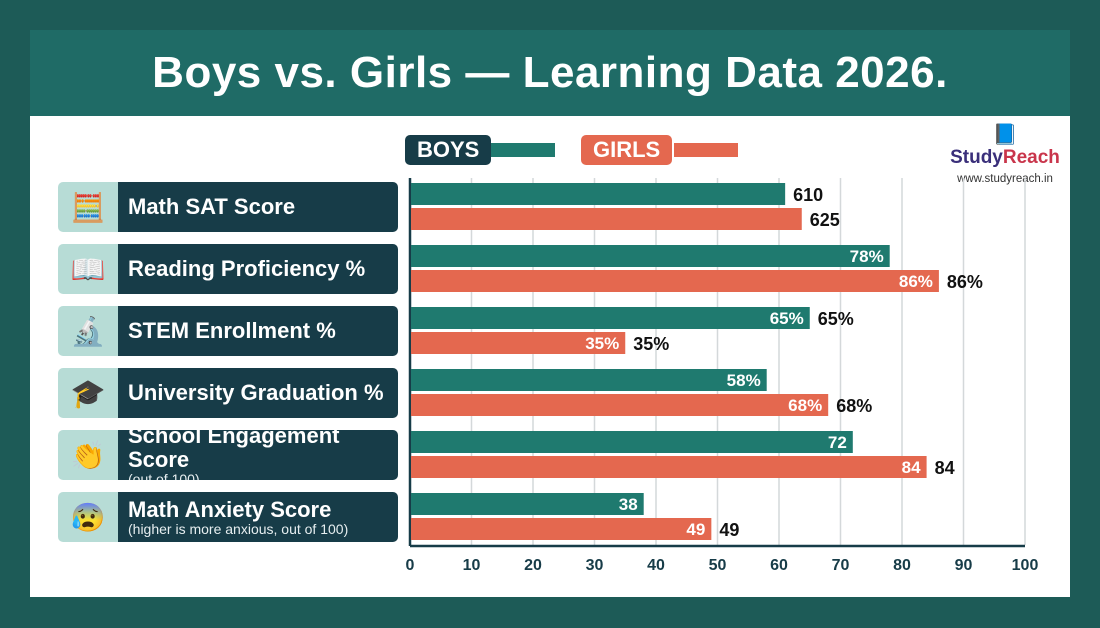 This screenshot has width=1100, height=628. Describe the element at coordinates (1025, 565) in the screenshot. I see `x-tick-label: 100` at that location.